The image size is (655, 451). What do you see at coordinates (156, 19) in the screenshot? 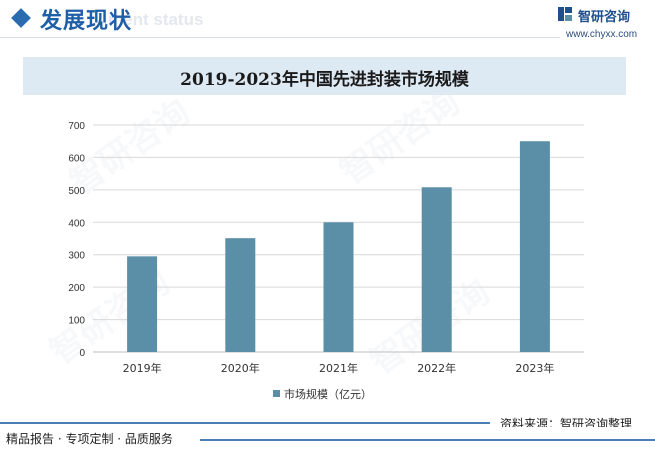
I see `section-subtitle: ment status` at bounding box center [156, 19].